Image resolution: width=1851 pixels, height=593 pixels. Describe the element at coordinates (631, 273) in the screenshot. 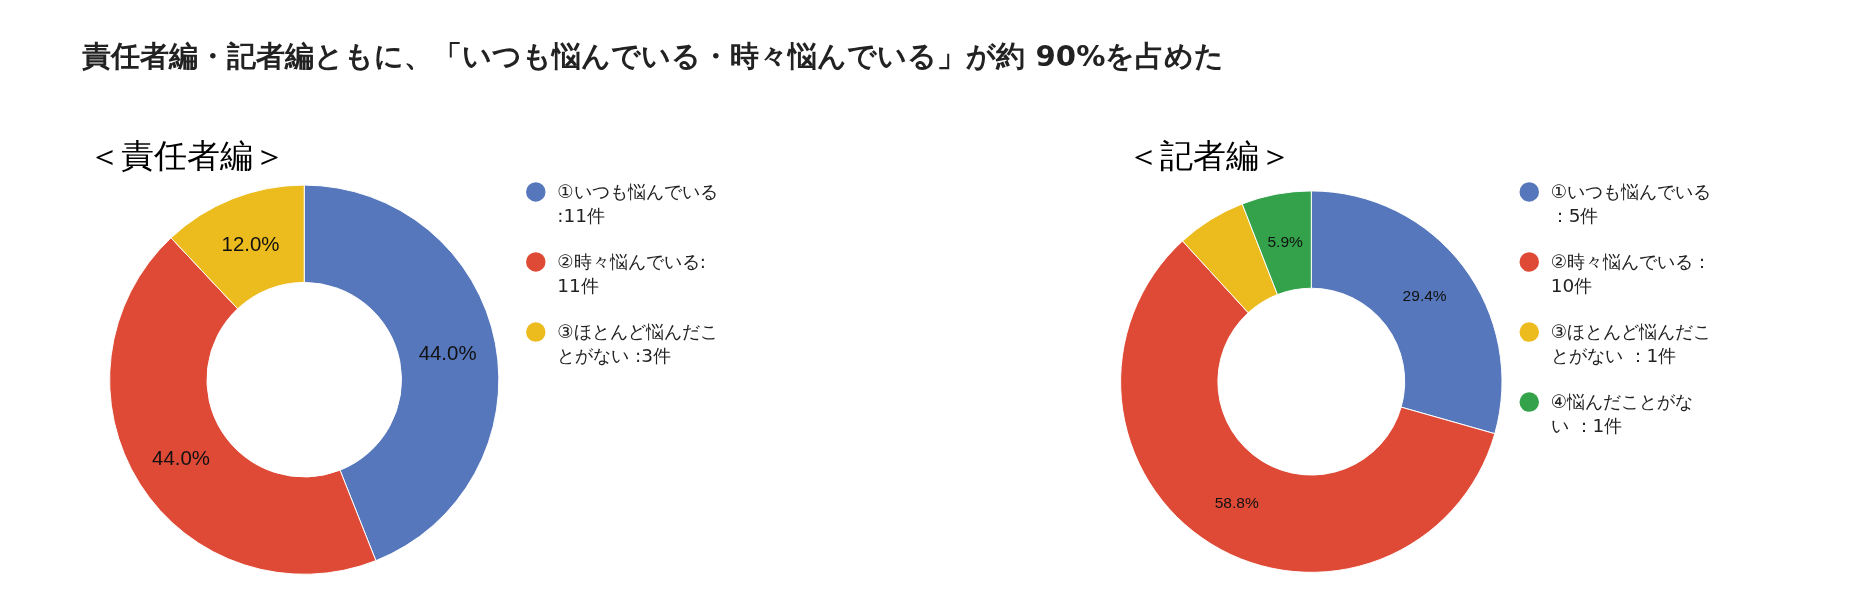

I see `legend-label: ②時々悩んでいる:11件` at that location.